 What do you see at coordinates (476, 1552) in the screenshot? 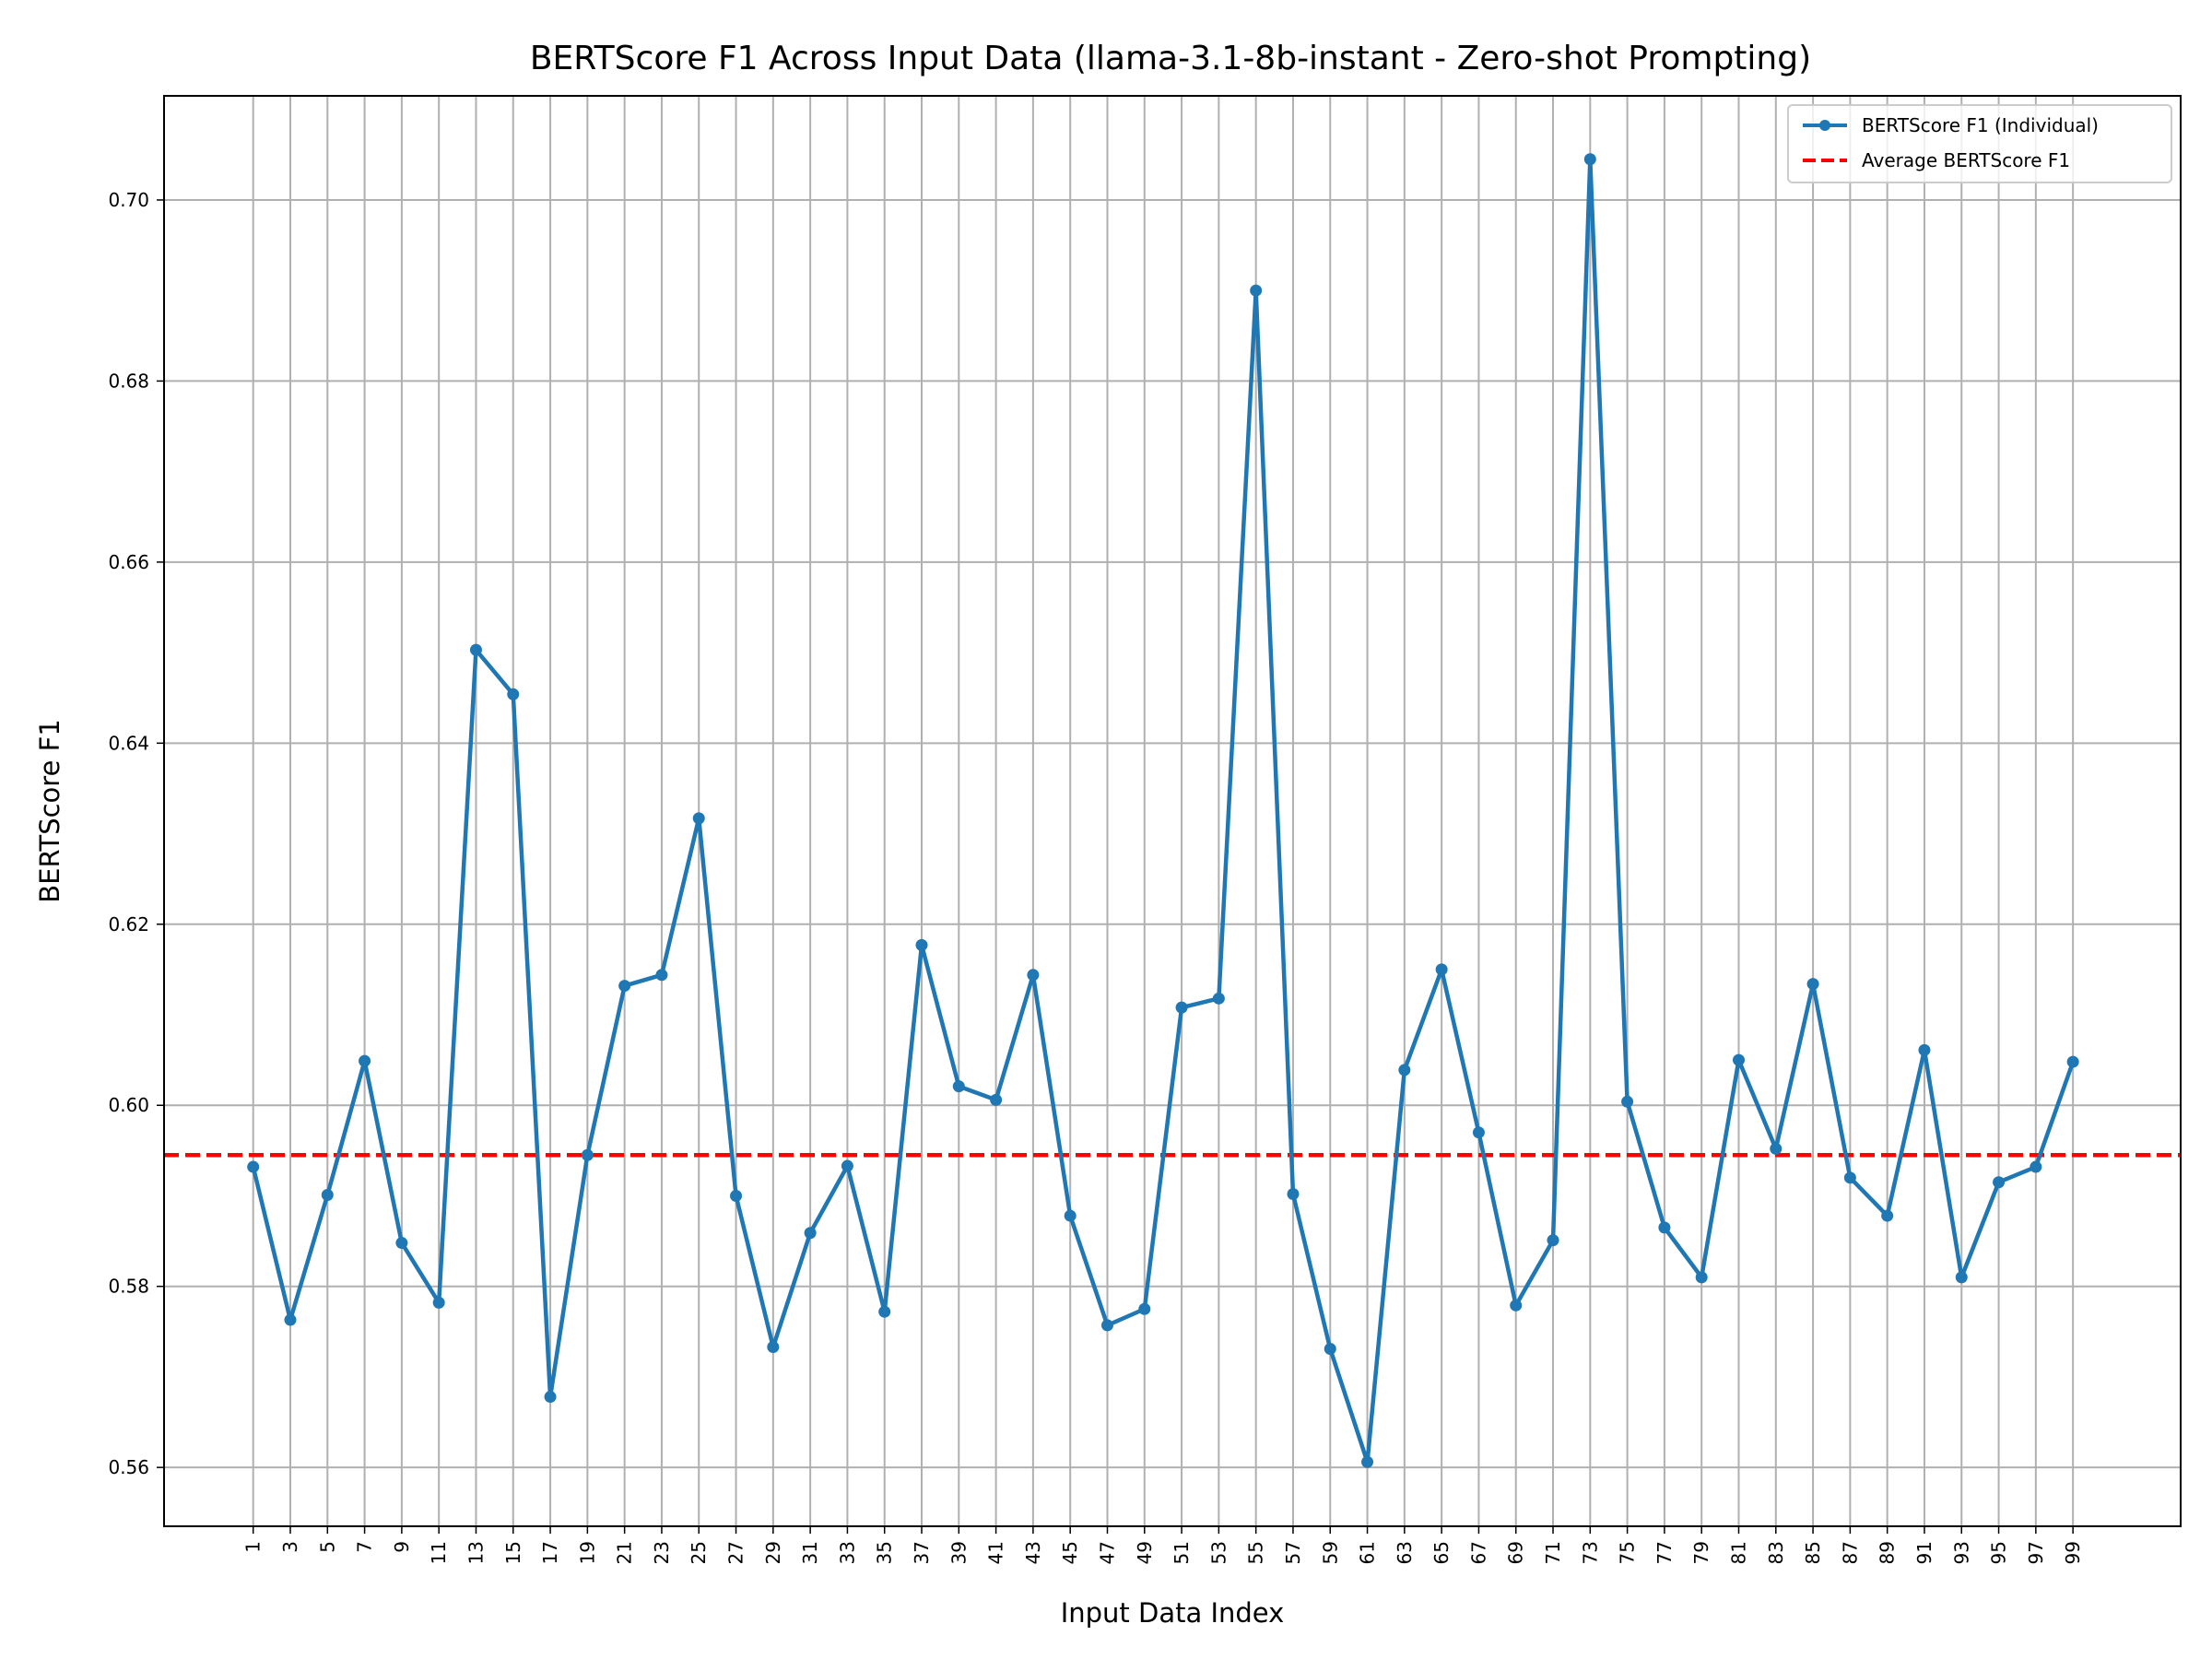
I see `x-tick-label: 13` at bounding box center [476, 1552].